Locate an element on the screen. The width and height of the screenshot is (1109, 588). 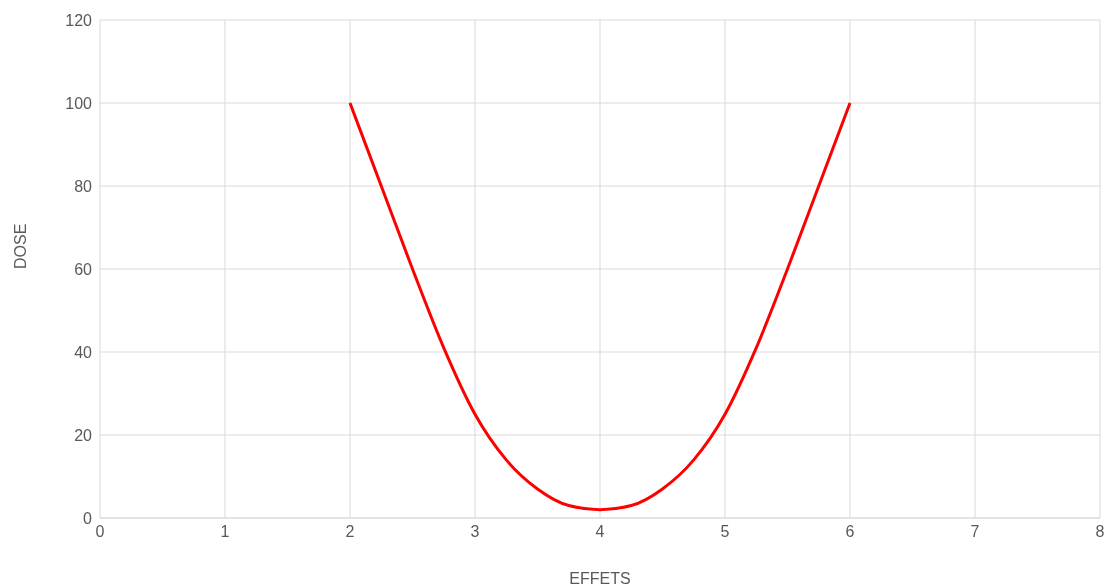
x-tick-label: 2 is located at coordinates (350, 532).